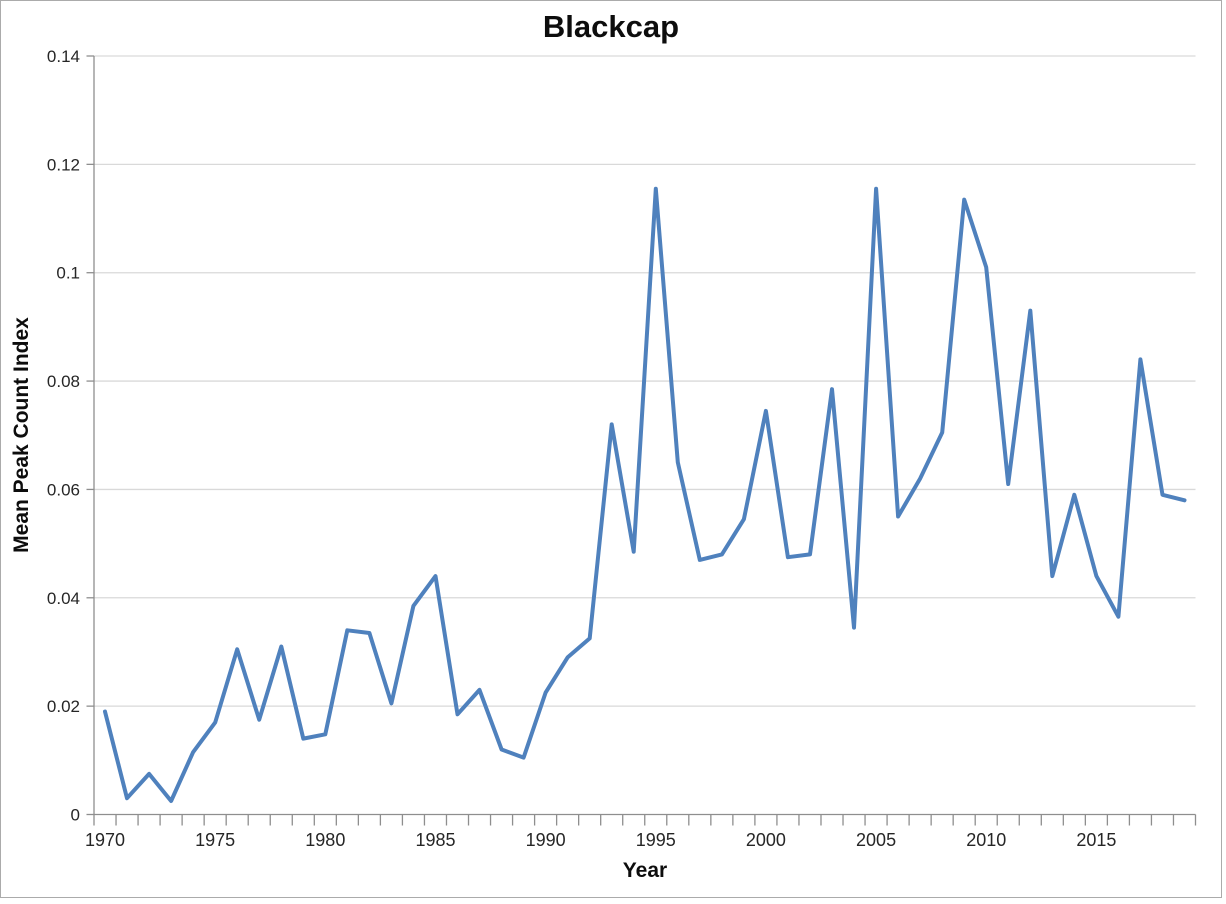 The width and height of the screenshot is (1226, 904). I want to click on y-tick-label: 0, so click(75, 815).